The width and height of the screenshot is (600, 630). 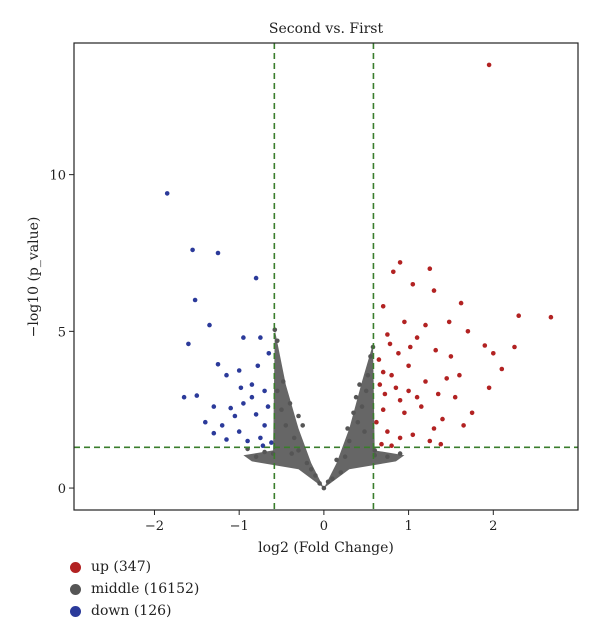 I want to click on chart-title: Second vs. First, so click(x=326, y=29).